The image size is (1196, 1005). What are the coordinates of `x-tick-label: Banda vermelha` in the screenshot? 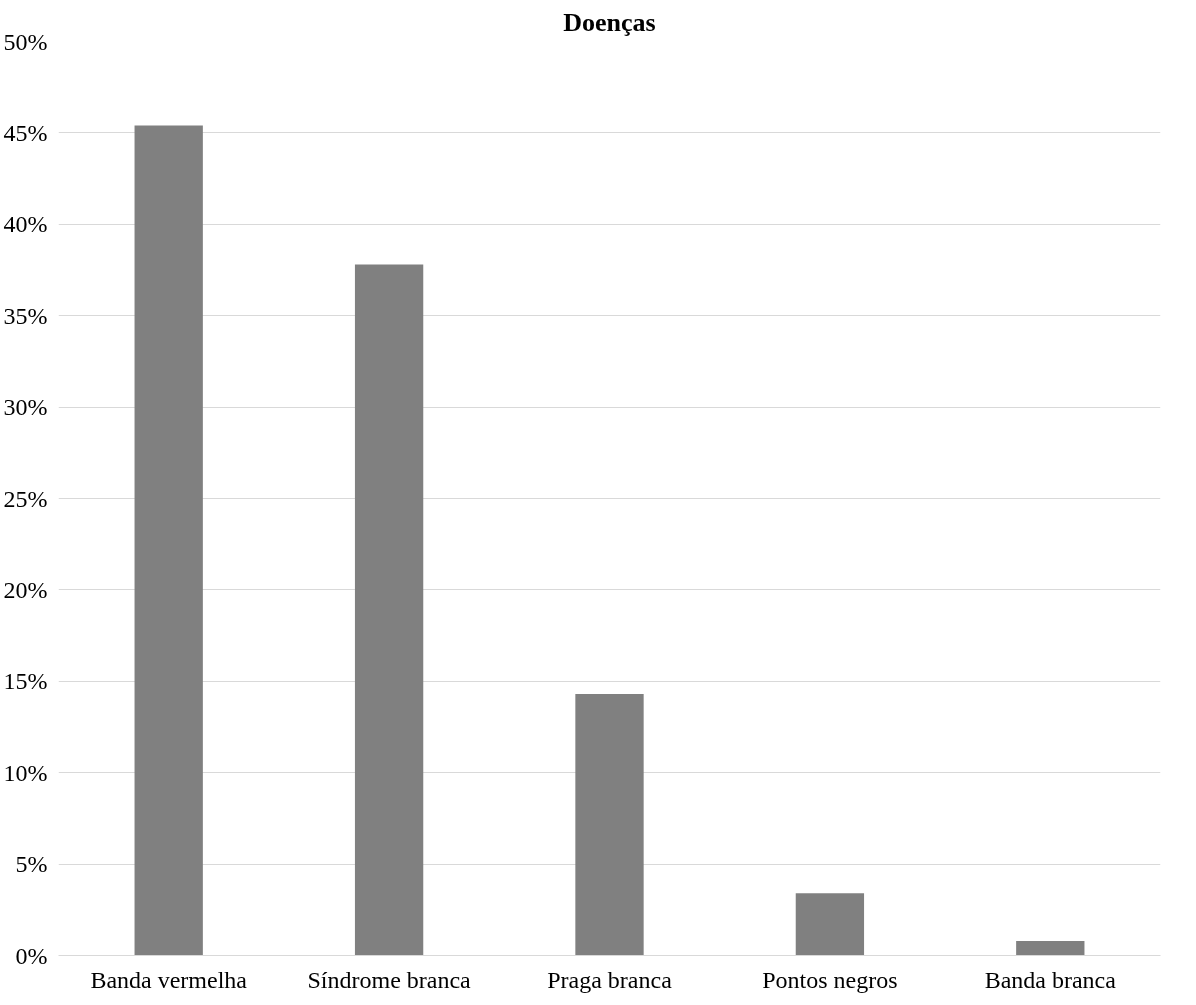 It's located at (169, 979).